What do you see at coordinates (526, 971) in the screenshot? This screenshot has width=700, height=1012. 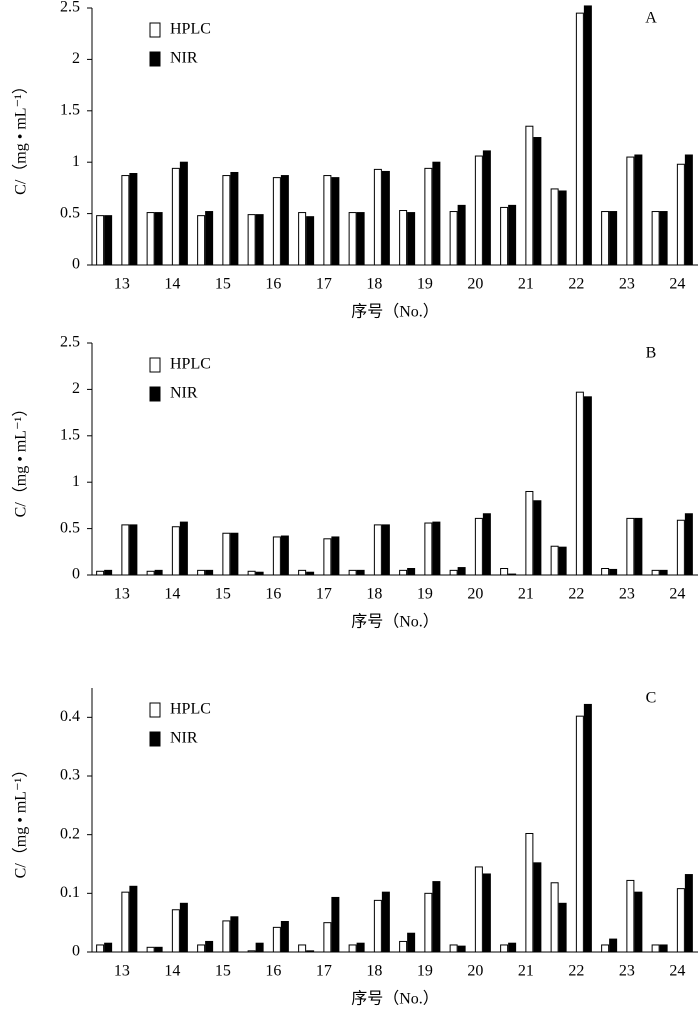 I see `x-tick-label: 21` at bounding box center [526, 971].